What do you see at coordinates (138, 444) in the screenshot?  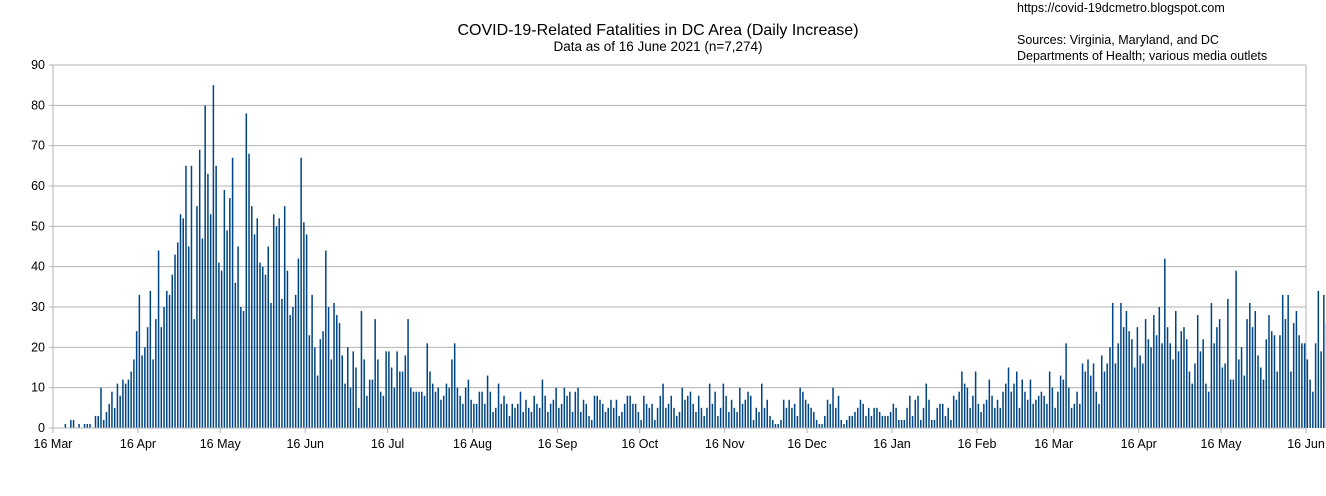 I see `x-tick-label: 16 Apr` at bounding box center [138, 444].